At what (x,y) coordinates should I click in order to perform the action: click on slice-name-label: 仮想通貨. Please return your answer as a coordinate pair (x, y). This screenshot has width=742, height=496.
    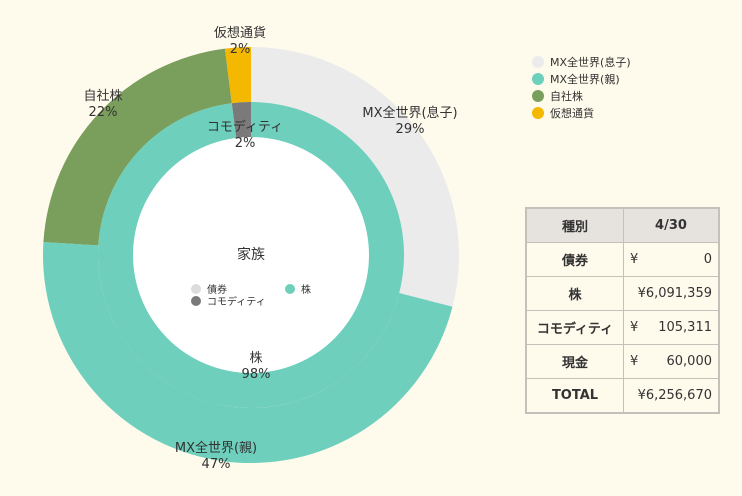
    Looking at the image, I should click on (240, 33).